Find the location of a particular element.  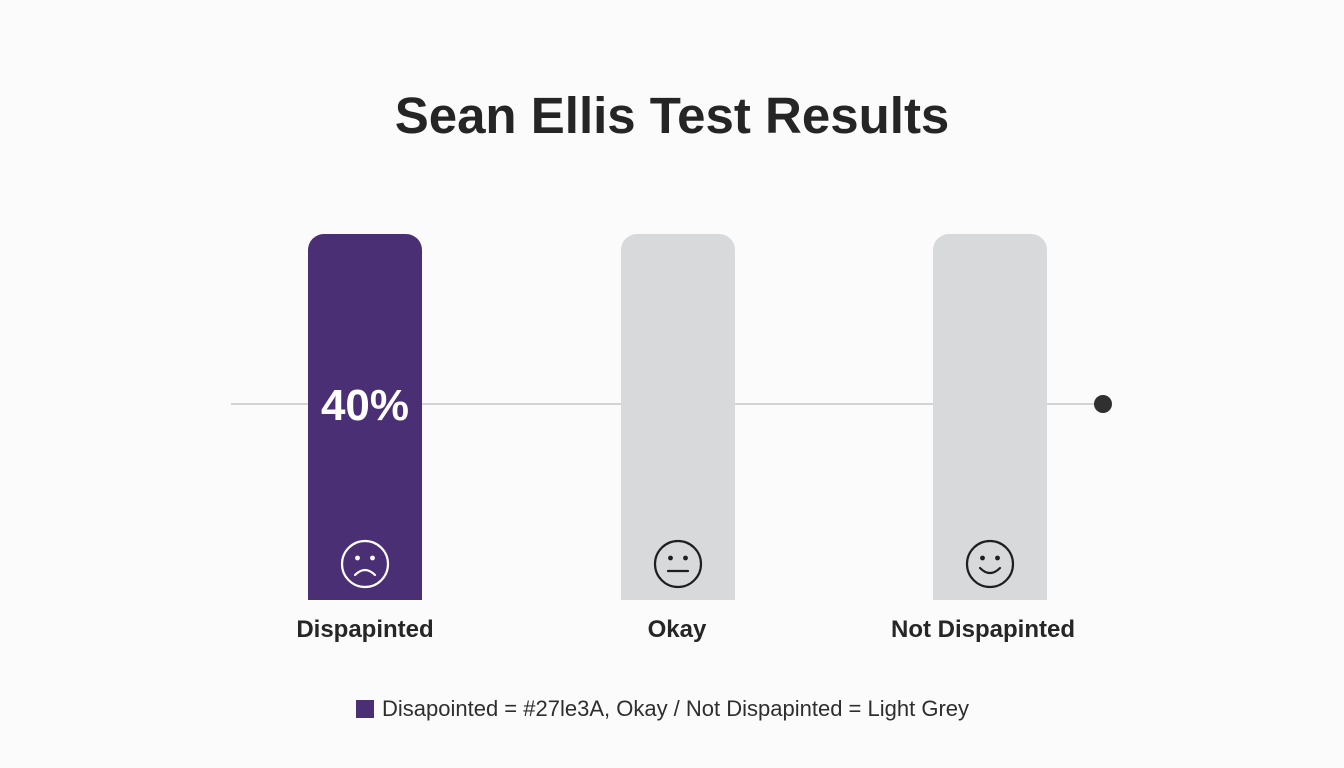

category-label-okay: Okay is located at coordinates (677, 629).